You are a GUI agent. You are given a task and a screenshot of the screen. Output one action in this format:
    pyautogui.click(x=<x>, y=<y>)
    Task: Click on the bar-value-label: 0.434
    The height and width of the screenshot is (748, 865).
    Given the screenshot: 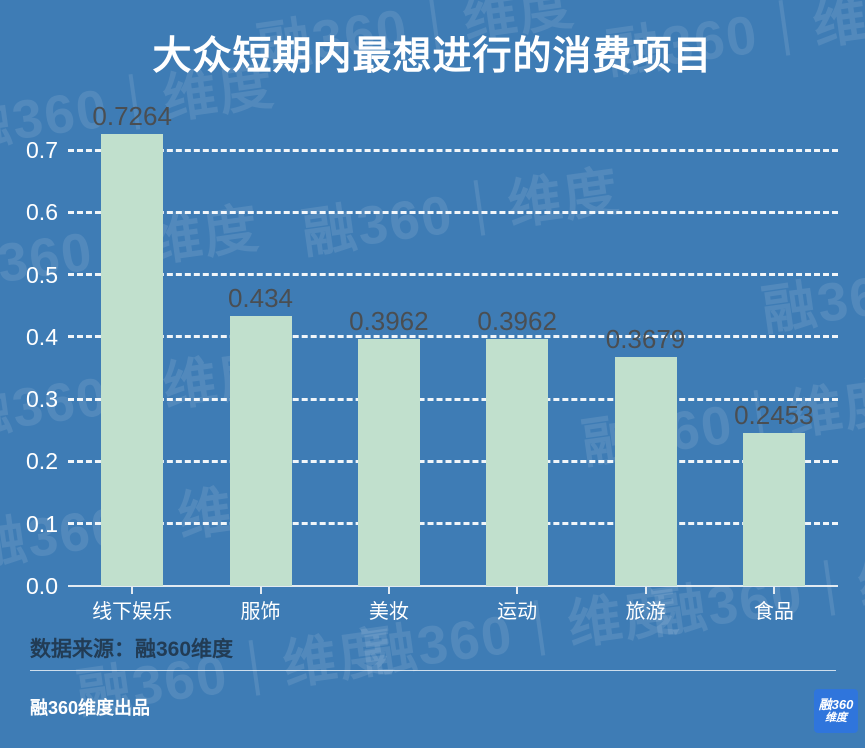 What is the action you would take?
    pyautogui.click(x=260, y=297)
    